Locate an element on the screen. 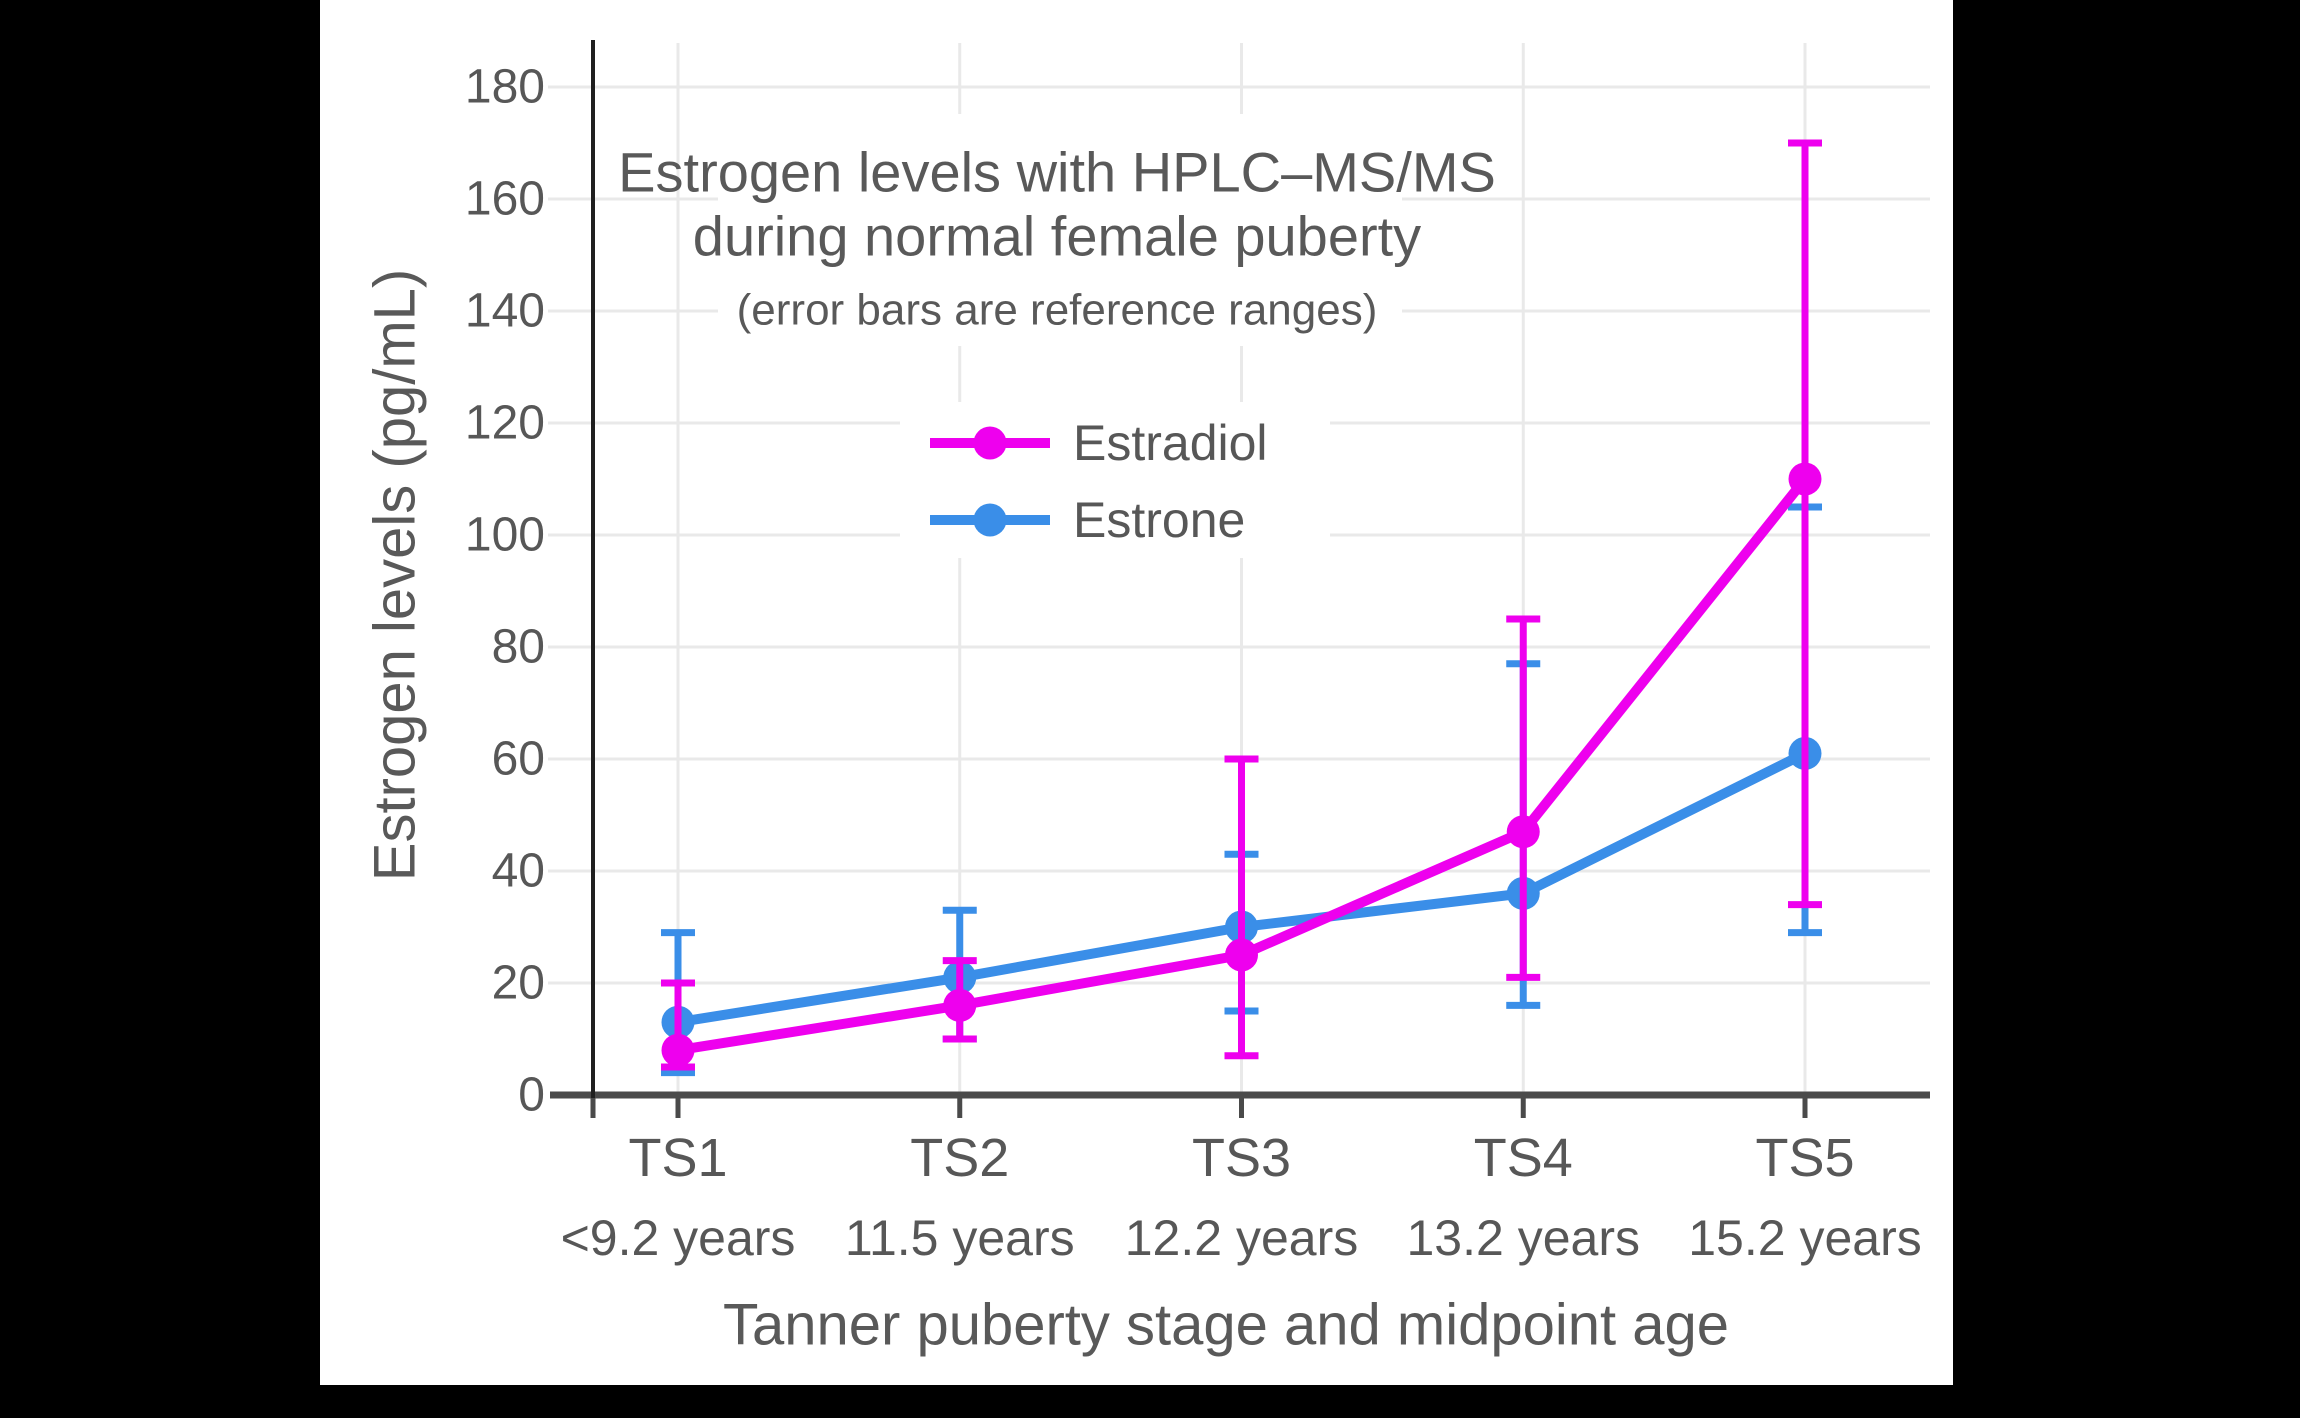 This screenshot has height=1418, width=2300. y-tick-label-140: 140 is located at coordinates (505, 311).